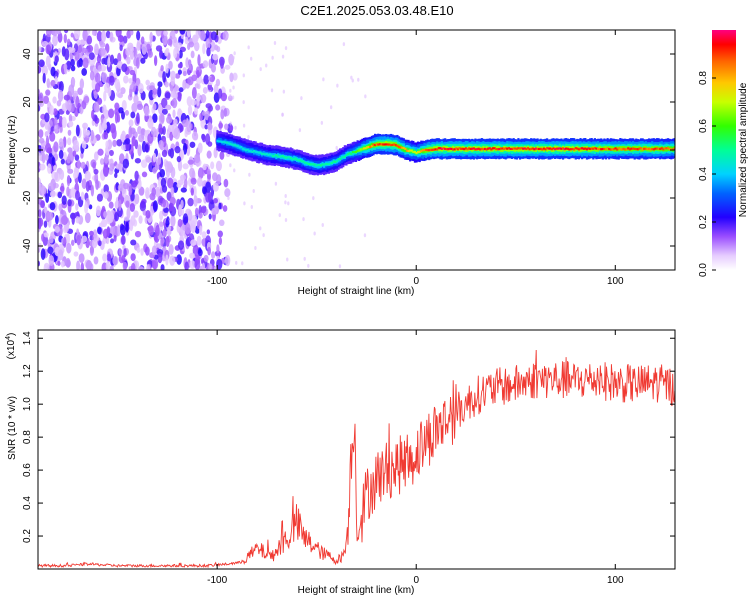 The height and width of the screenshot is (600, 750). What do you see at coordinates (27, 197) in the screenshot?
I see `spectrogram-y-tick-label: -20` at bounding box center [27, 197].